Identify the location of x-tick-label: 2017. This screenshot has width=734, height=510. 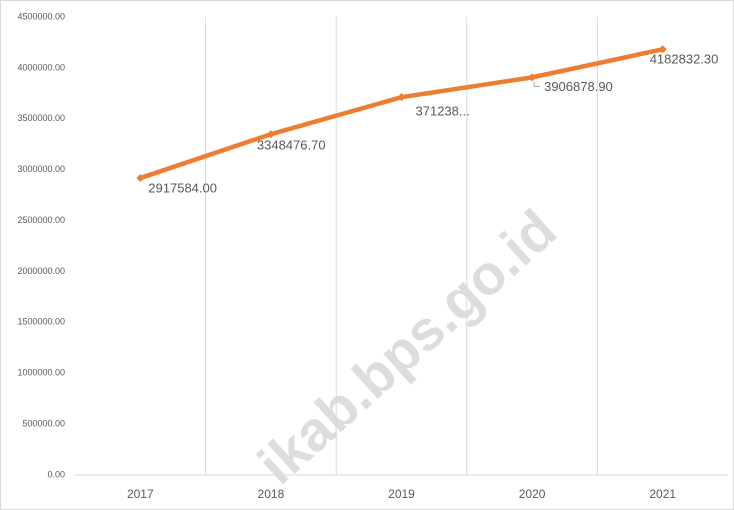
(140, 494).